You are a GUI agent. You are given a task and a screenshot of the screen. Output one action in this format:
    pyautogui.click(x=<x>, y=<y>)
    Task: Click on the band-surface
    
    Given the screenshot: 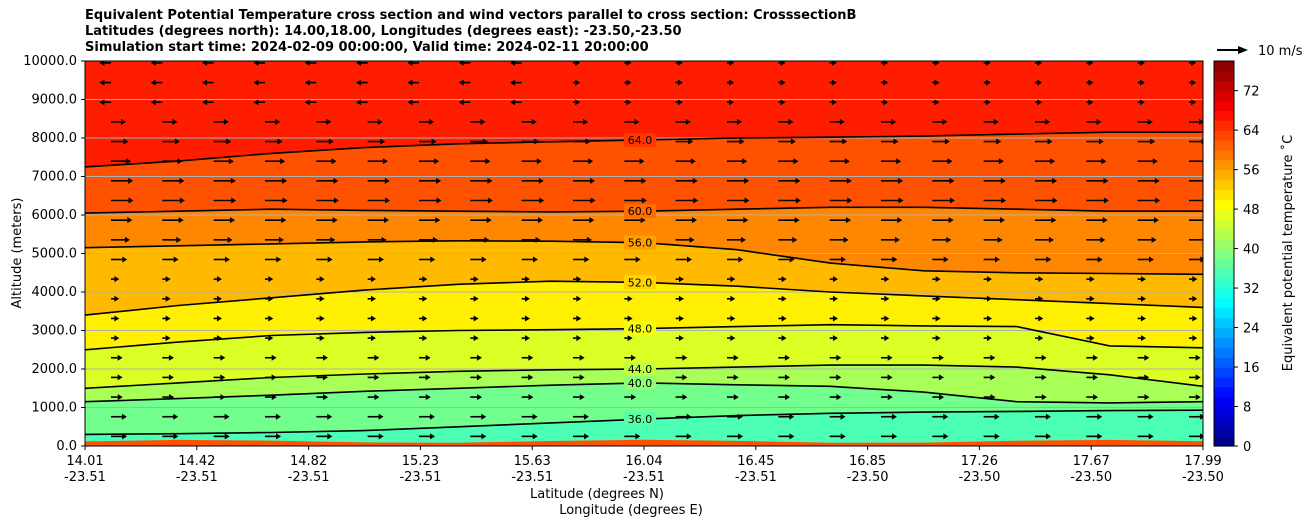 What is the action you would take?
    pyautogui.click(x=644, y=442)
    